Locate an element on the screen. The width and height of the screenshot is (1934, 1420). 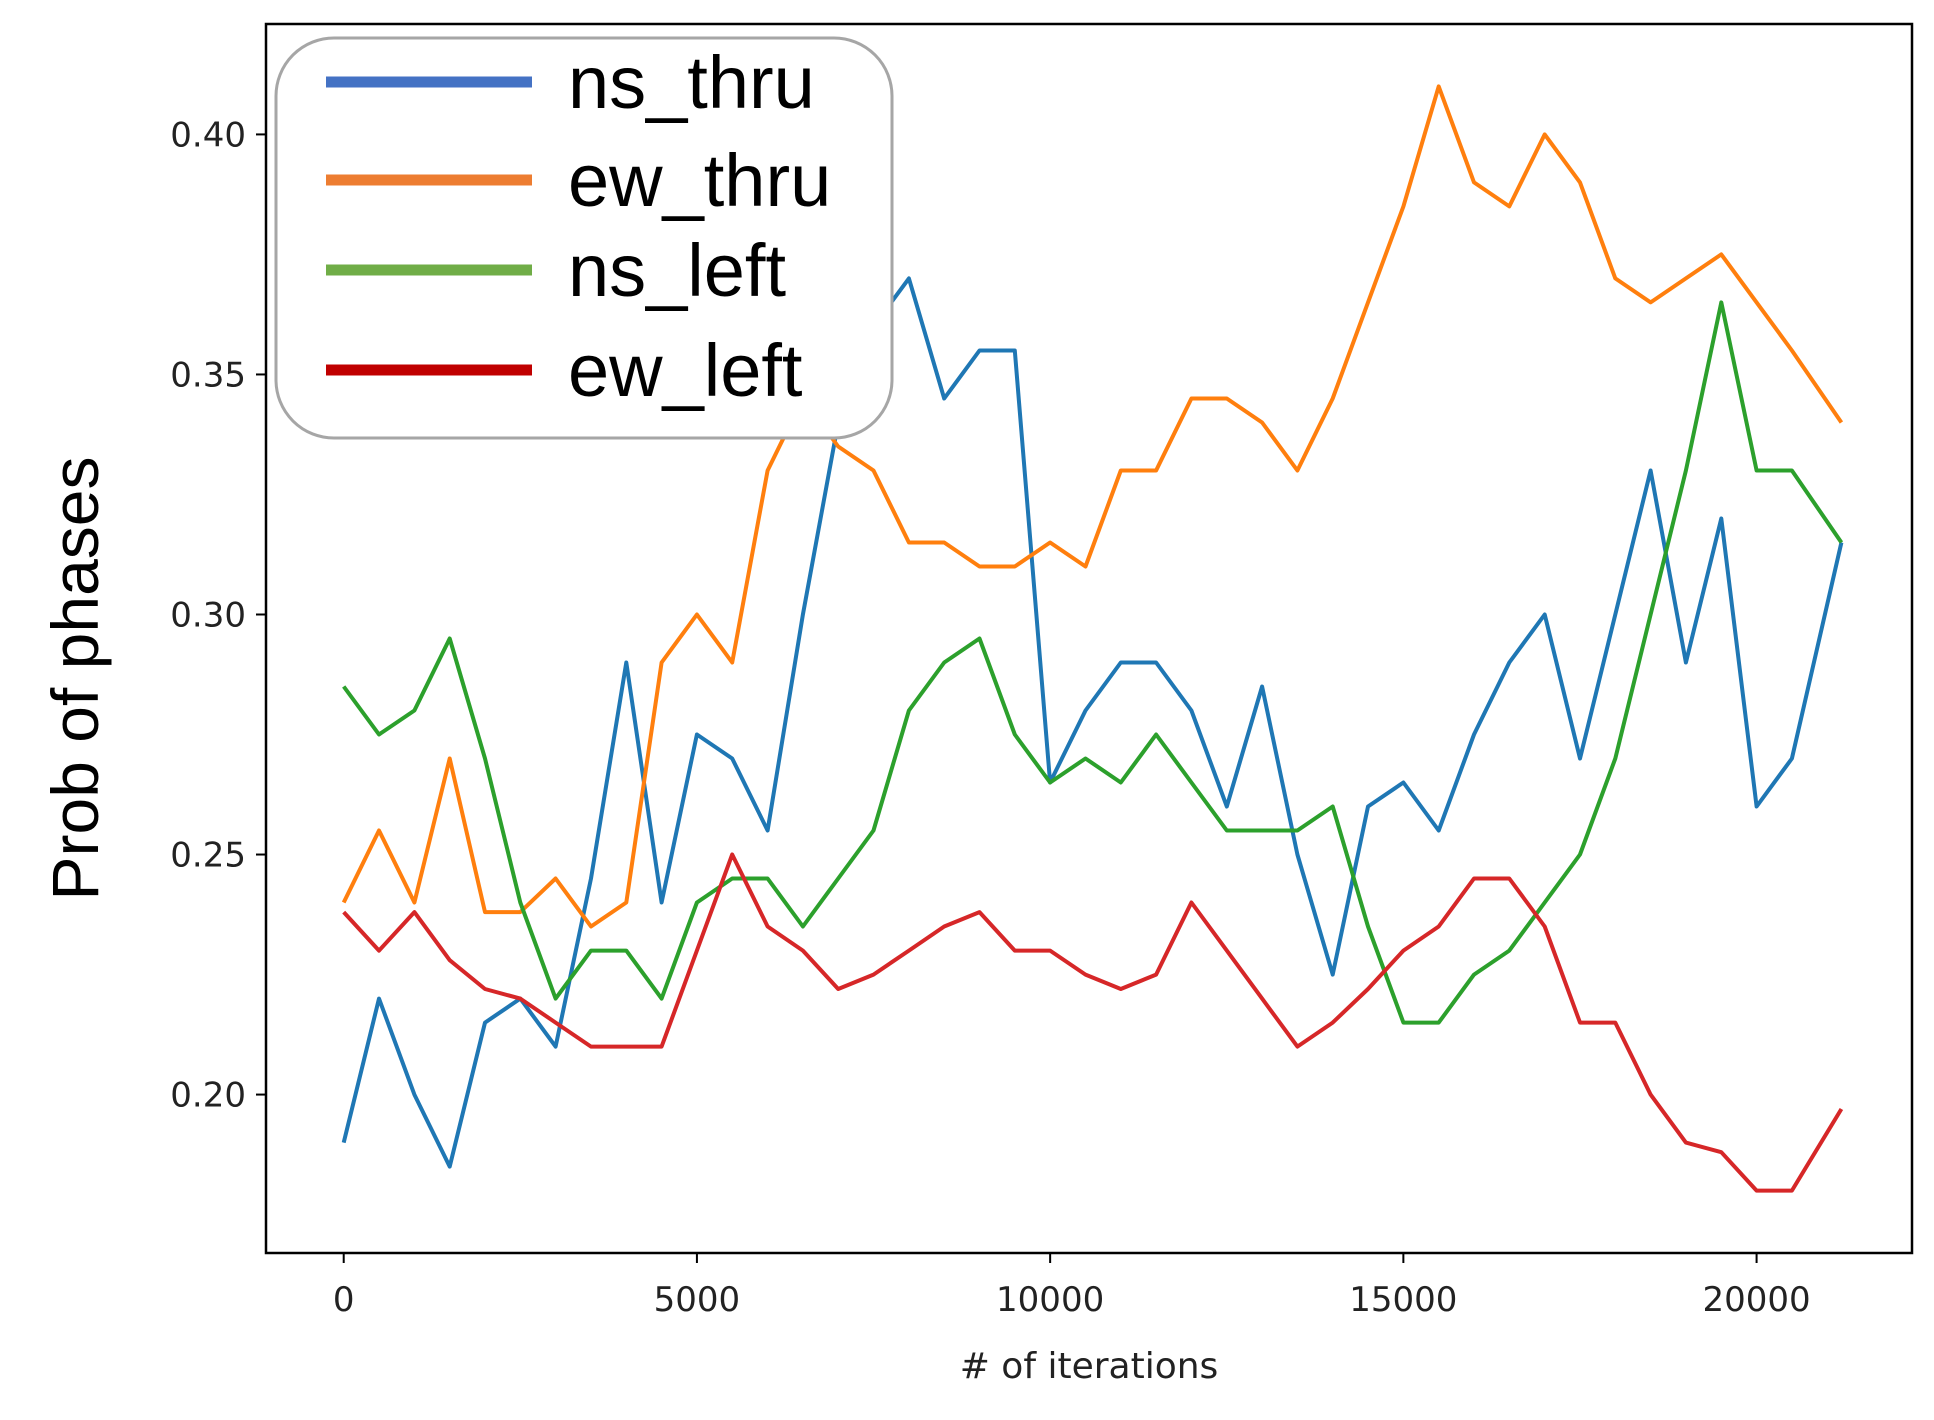
y-tick-label: 0.20 is located at coordinates (208, 1096).